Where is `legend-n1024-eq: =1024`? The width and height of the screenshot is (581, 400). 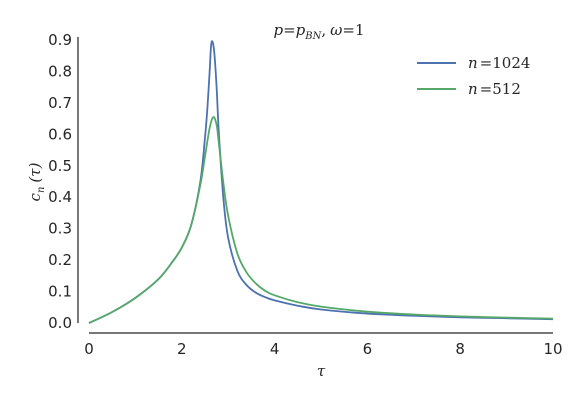
legend-n1024-eq: =1024 is located at coordinates (505, 63).